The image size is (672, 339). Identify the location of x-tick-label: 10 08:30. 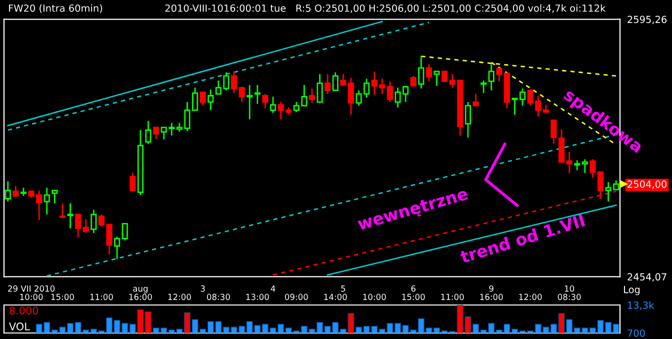
(569, 292).